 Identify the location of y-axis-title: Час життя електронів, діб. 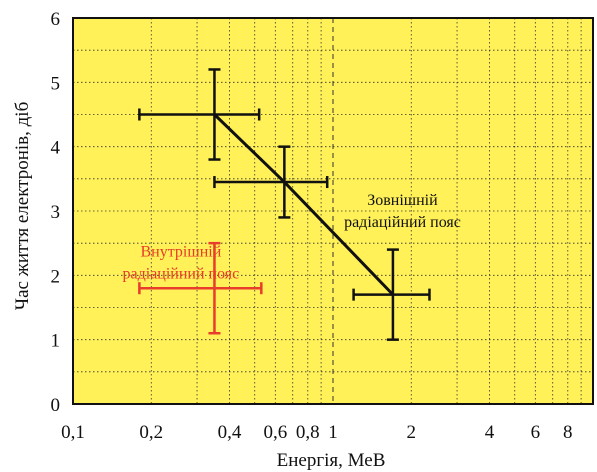
(22, 206).